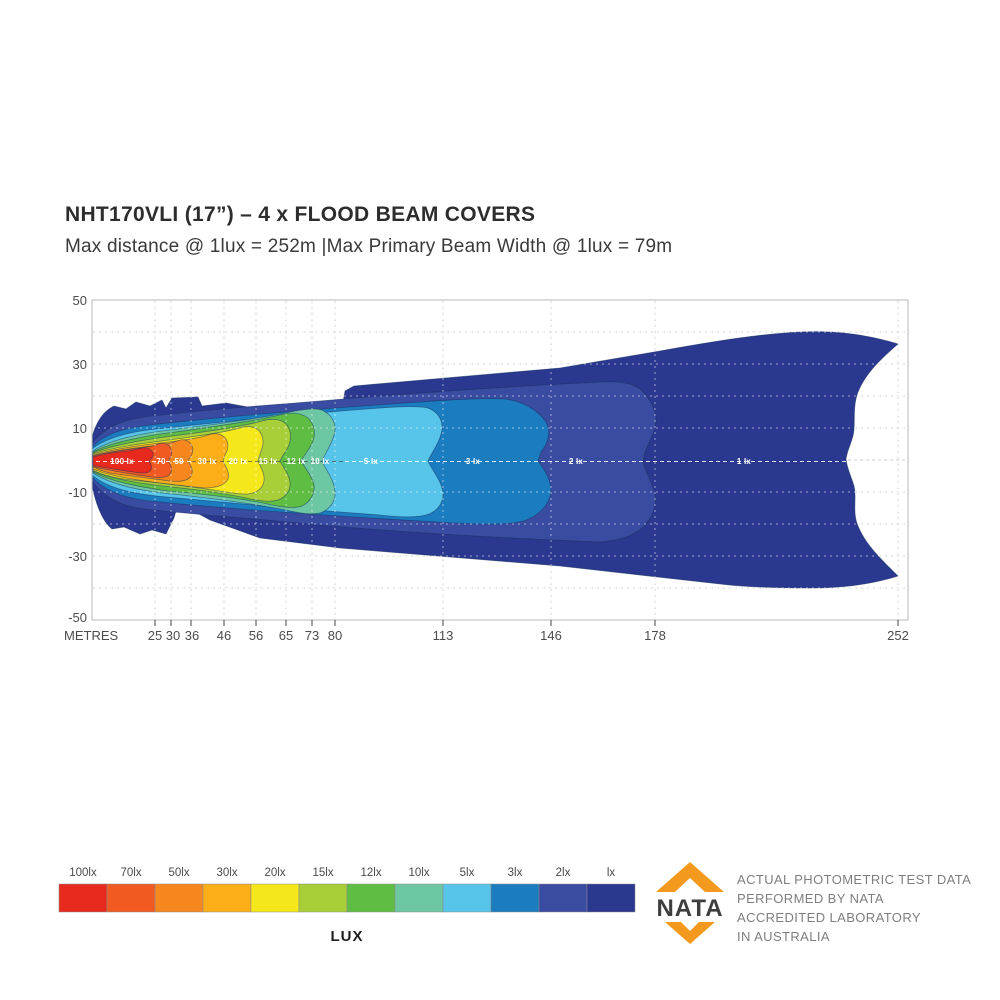 This screenshot has width=1000, height=1000. What do you see at coordinates (515, 898) in the screenshot?
I see `legend-swatch-3lx` at bounding box center [515, 898].